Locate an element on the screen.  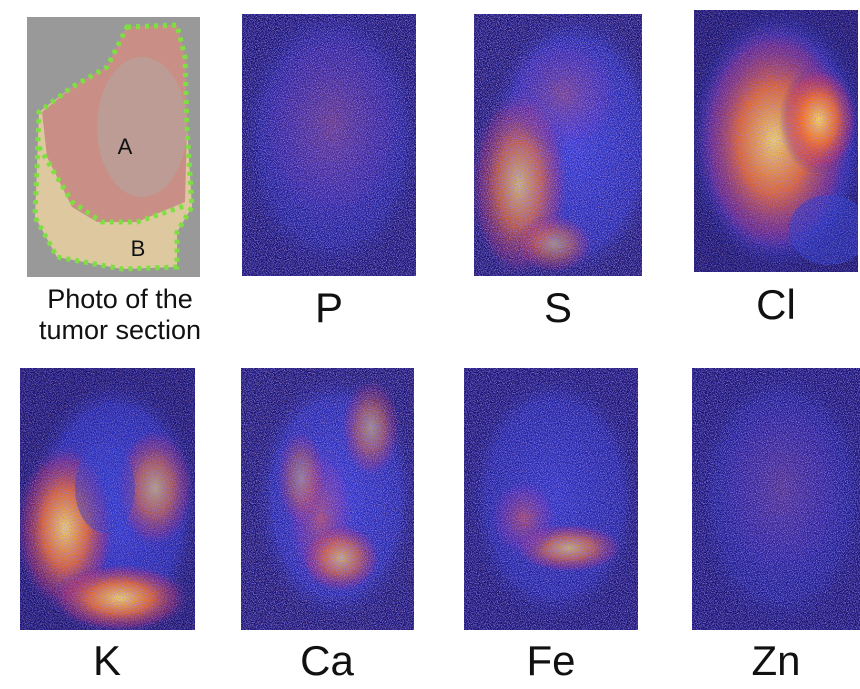
region-label: A is located at coordinates (125, 146).